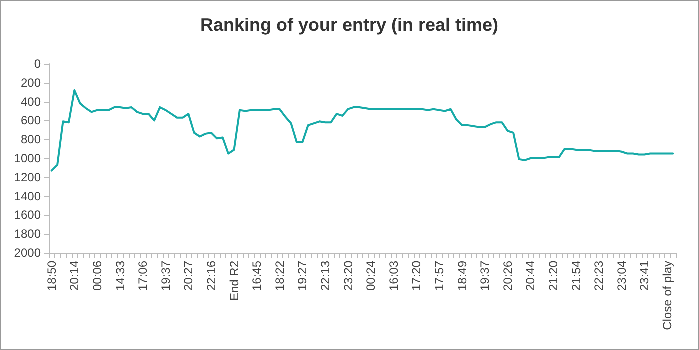 This screenshot has height=350, width=699. What do you see at coordinates (417, 276) in the screenshot?
I see `x-tick-label: 17:20` at bounding box center [417, 276].